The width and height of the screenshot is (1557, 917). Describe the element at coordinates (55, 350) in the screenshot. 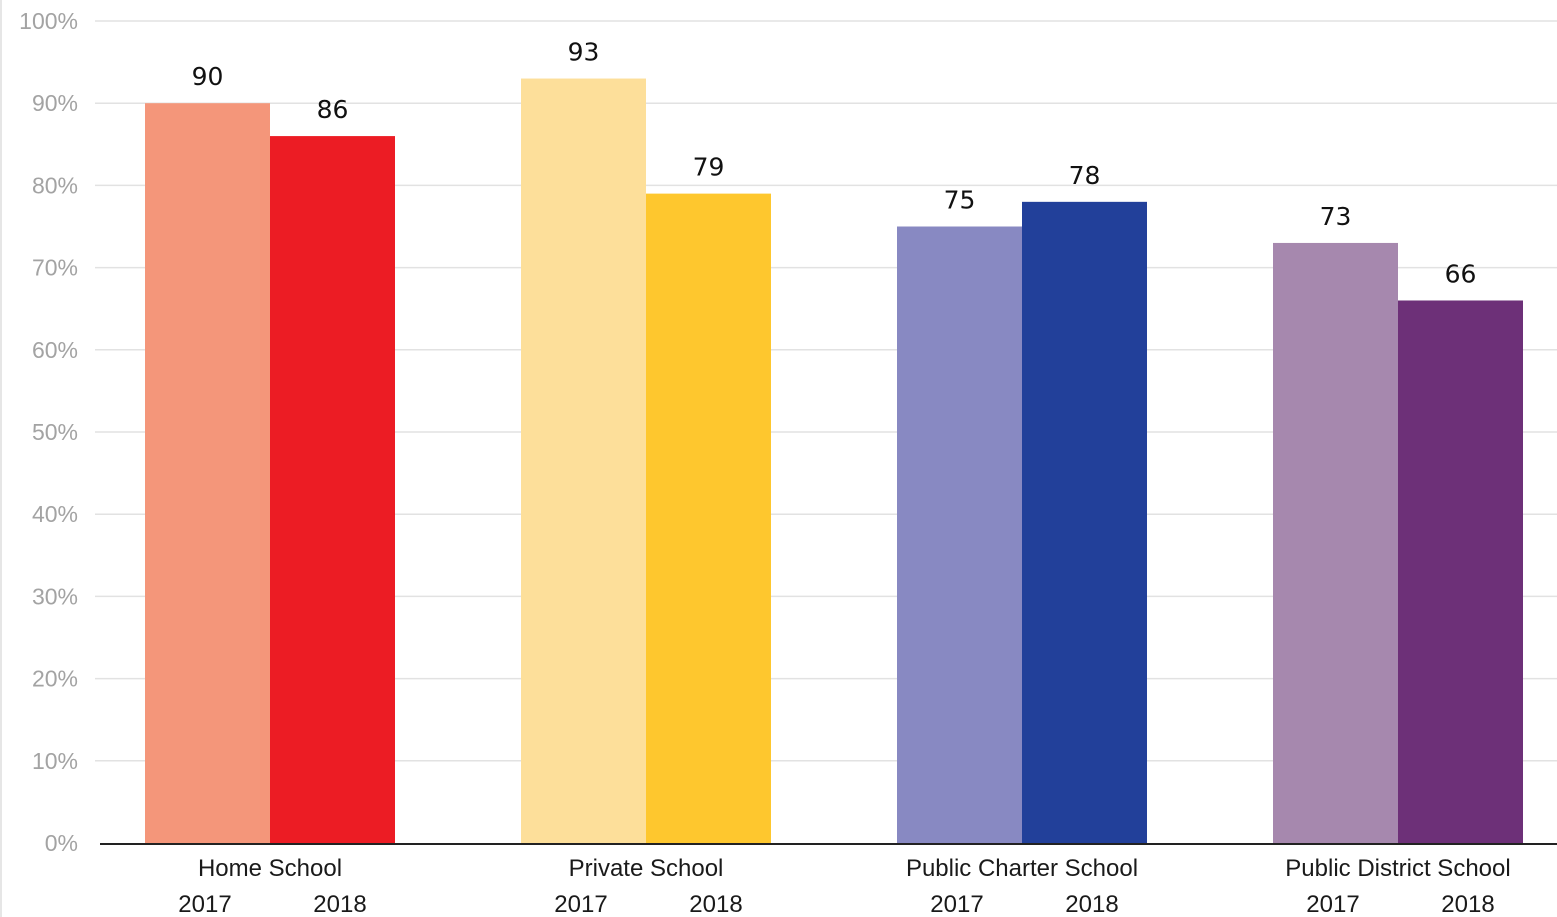

I see `y-tick-label: 60%` at that location.